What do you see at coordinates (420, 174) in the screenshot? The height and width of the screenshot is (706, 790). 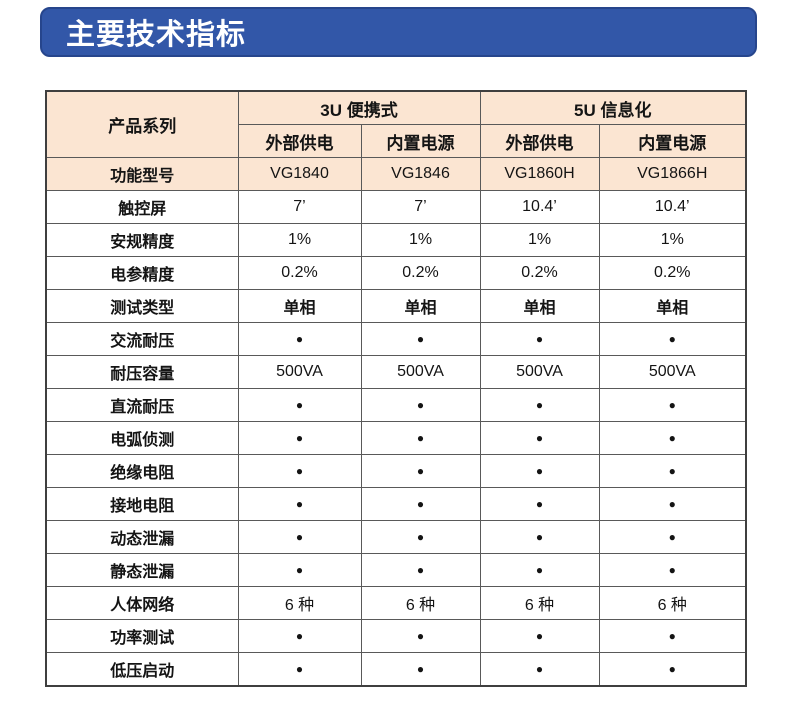 I see `value-cell: VG1846` at bounding box center [420, 174].